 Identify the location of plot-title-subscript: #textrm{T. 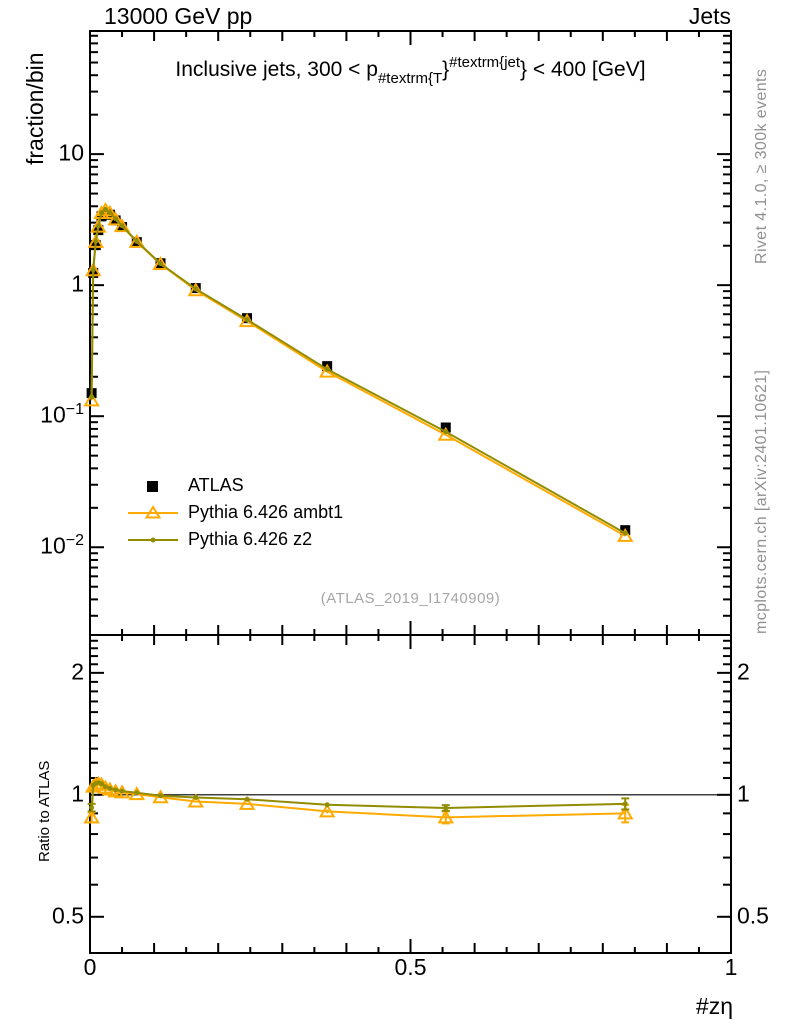
(410, 78).